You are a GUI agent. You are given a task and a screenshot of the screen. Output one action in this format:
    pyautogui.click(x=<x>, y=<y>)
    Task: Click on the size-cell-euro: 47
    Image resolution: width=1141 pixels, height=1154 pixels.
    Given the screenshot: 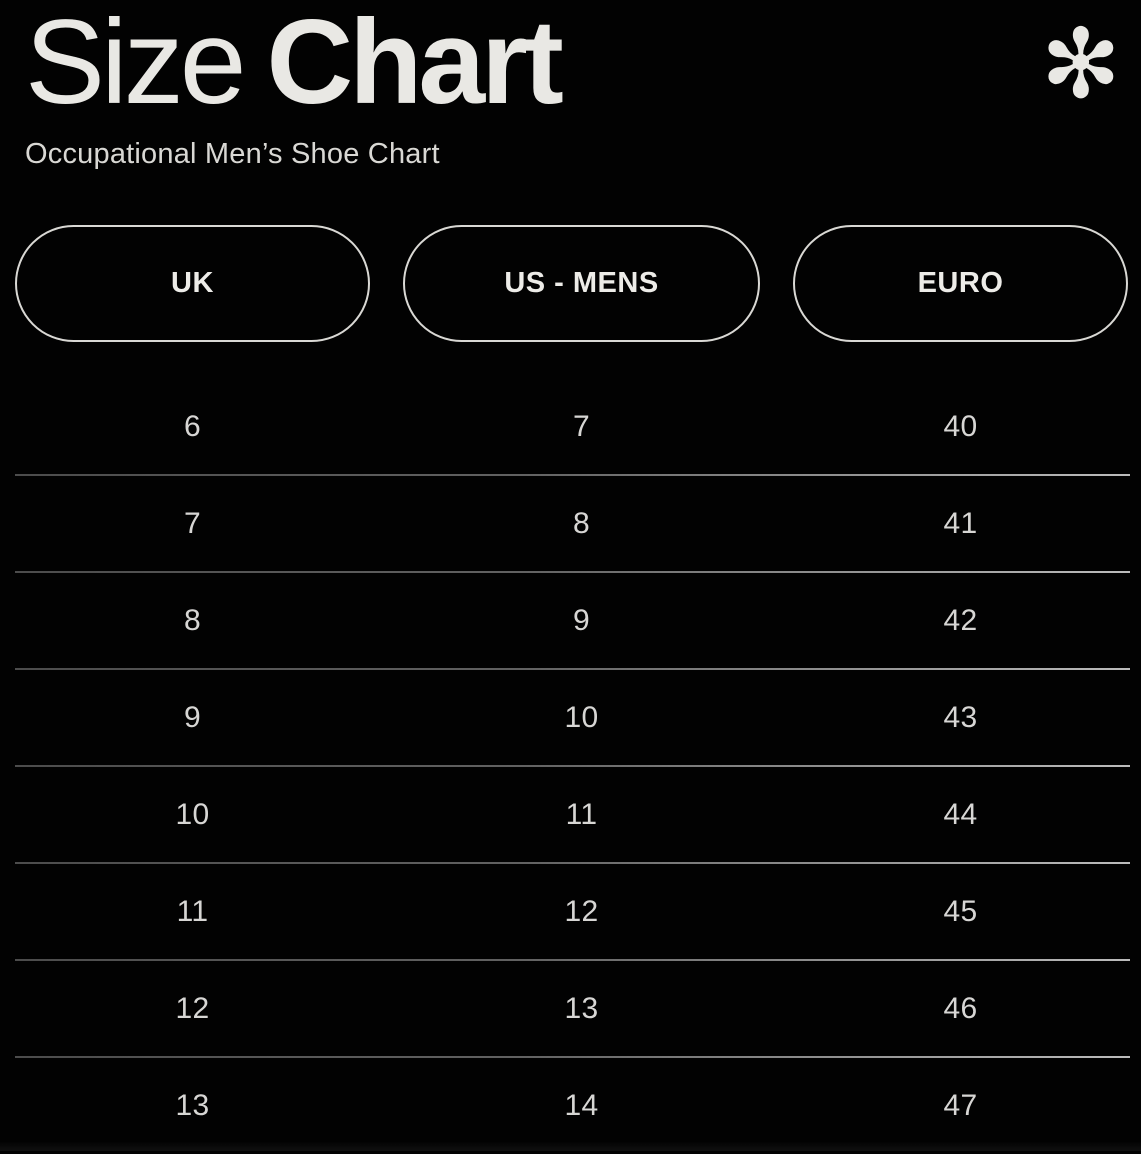 What is the action you would take?
    pyautogui.click(x=960, y=1105)
    